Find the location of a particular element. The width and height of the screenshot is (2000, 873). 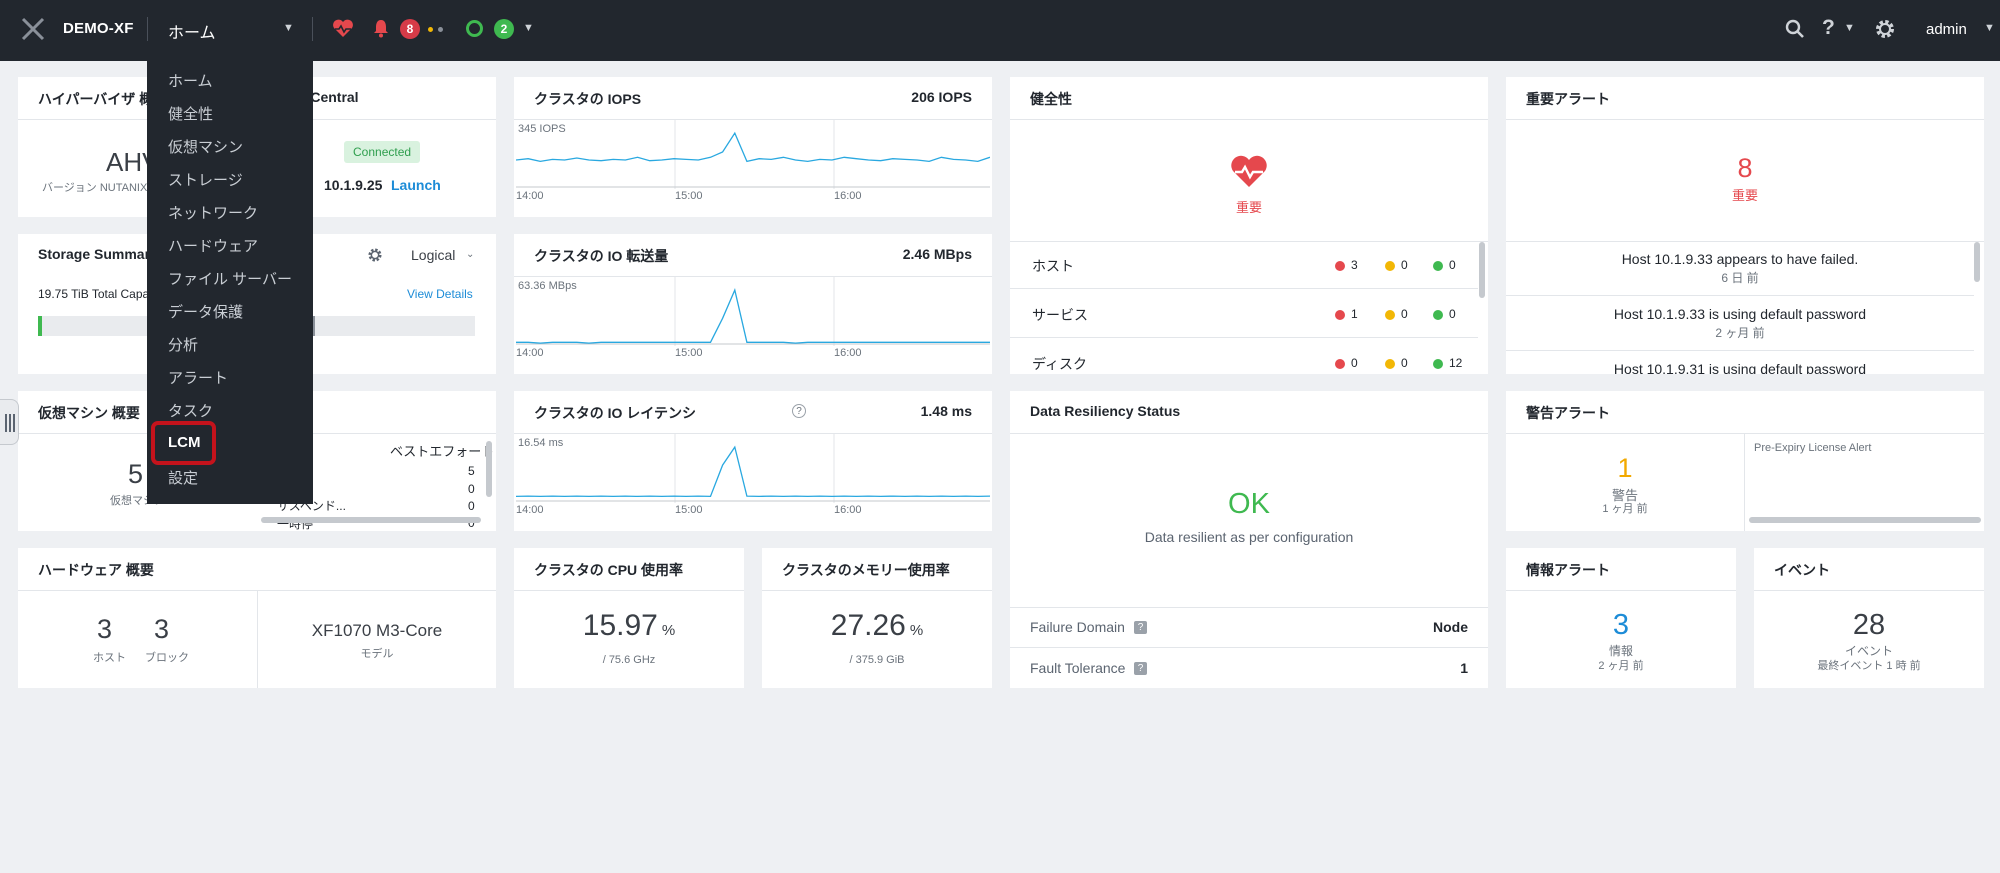

menu-item-settings: 設定 is located at coordinates (183, 478).